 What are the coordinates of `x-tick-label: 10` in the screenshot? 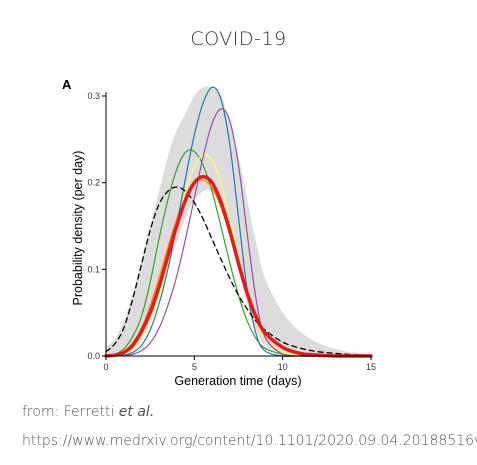 It's located at (283, 367).